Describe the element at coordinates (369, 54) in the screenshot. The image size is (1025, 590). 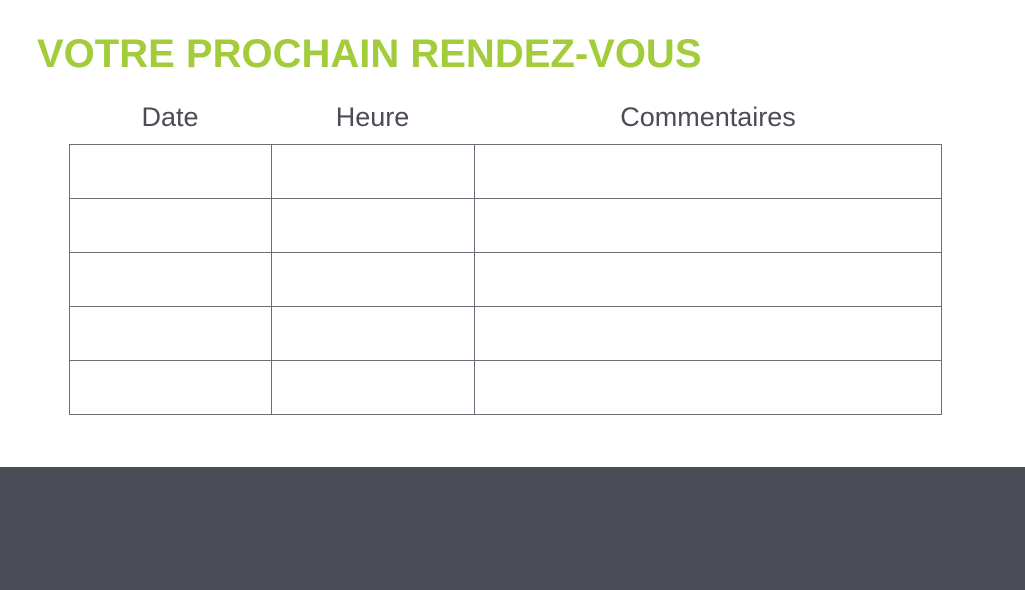
I see `page-title: VOTRE PROCHAIN RENDEZ-VOUS` at that location.